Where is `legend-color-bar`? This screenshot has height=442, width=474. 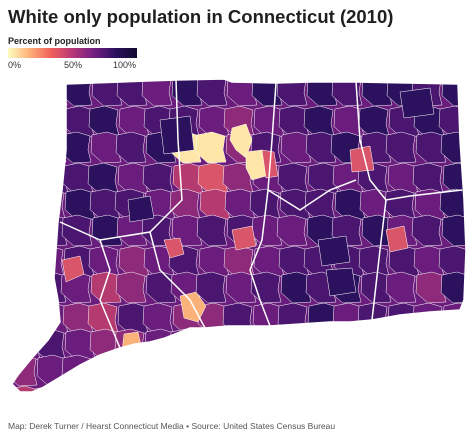
legend-color-bar is located at coordinates (72, 53).